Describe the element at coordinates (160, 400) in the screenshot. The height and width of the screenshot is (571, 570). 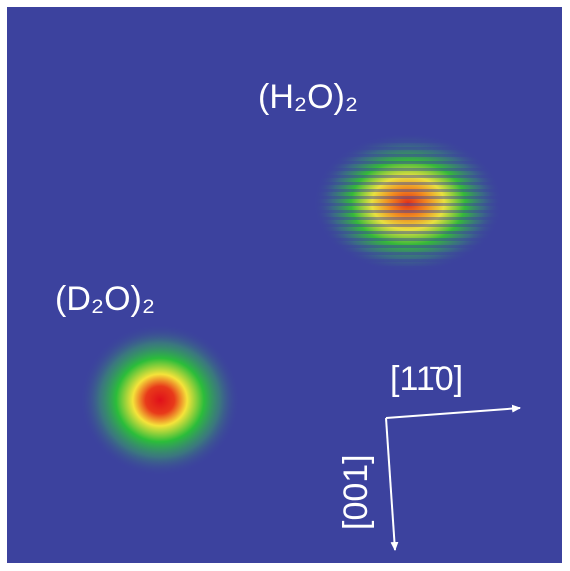
I see `d2o-spot` at that location.